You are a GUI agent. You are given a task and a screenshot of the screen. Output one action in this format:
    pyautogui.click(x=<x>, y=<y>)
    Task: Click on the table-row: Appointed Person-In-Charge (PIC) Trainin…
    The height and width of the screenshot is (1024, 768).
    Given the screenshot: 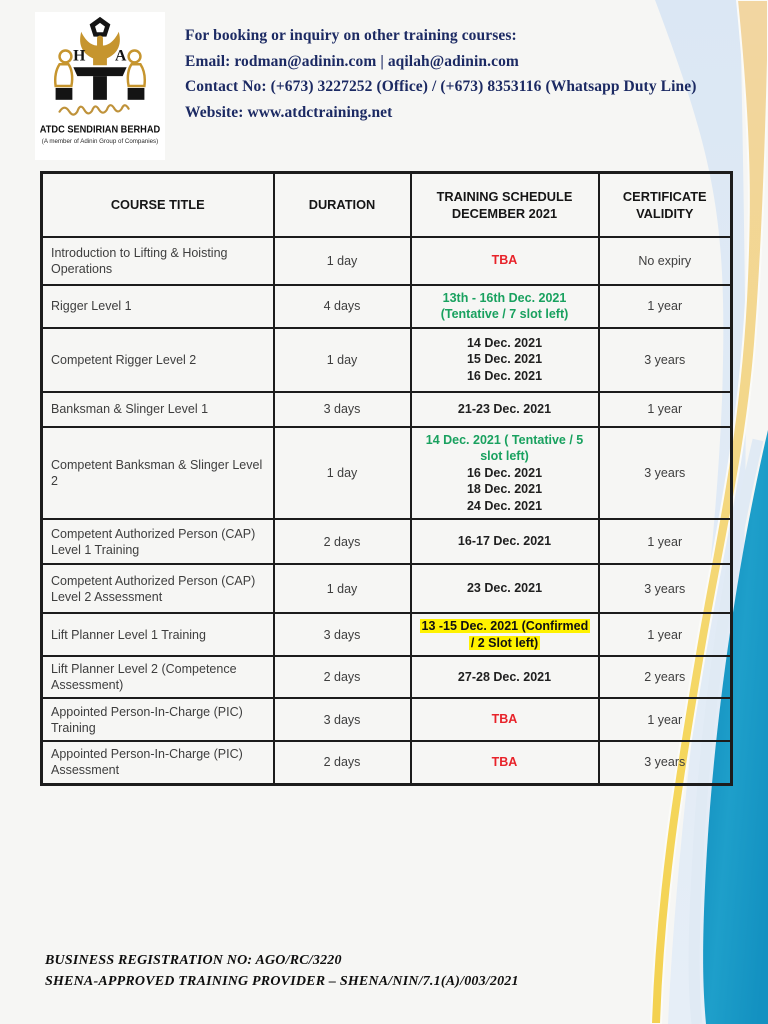 What is the action you would take?
    pyautogui.click(x=386, y=719)
    